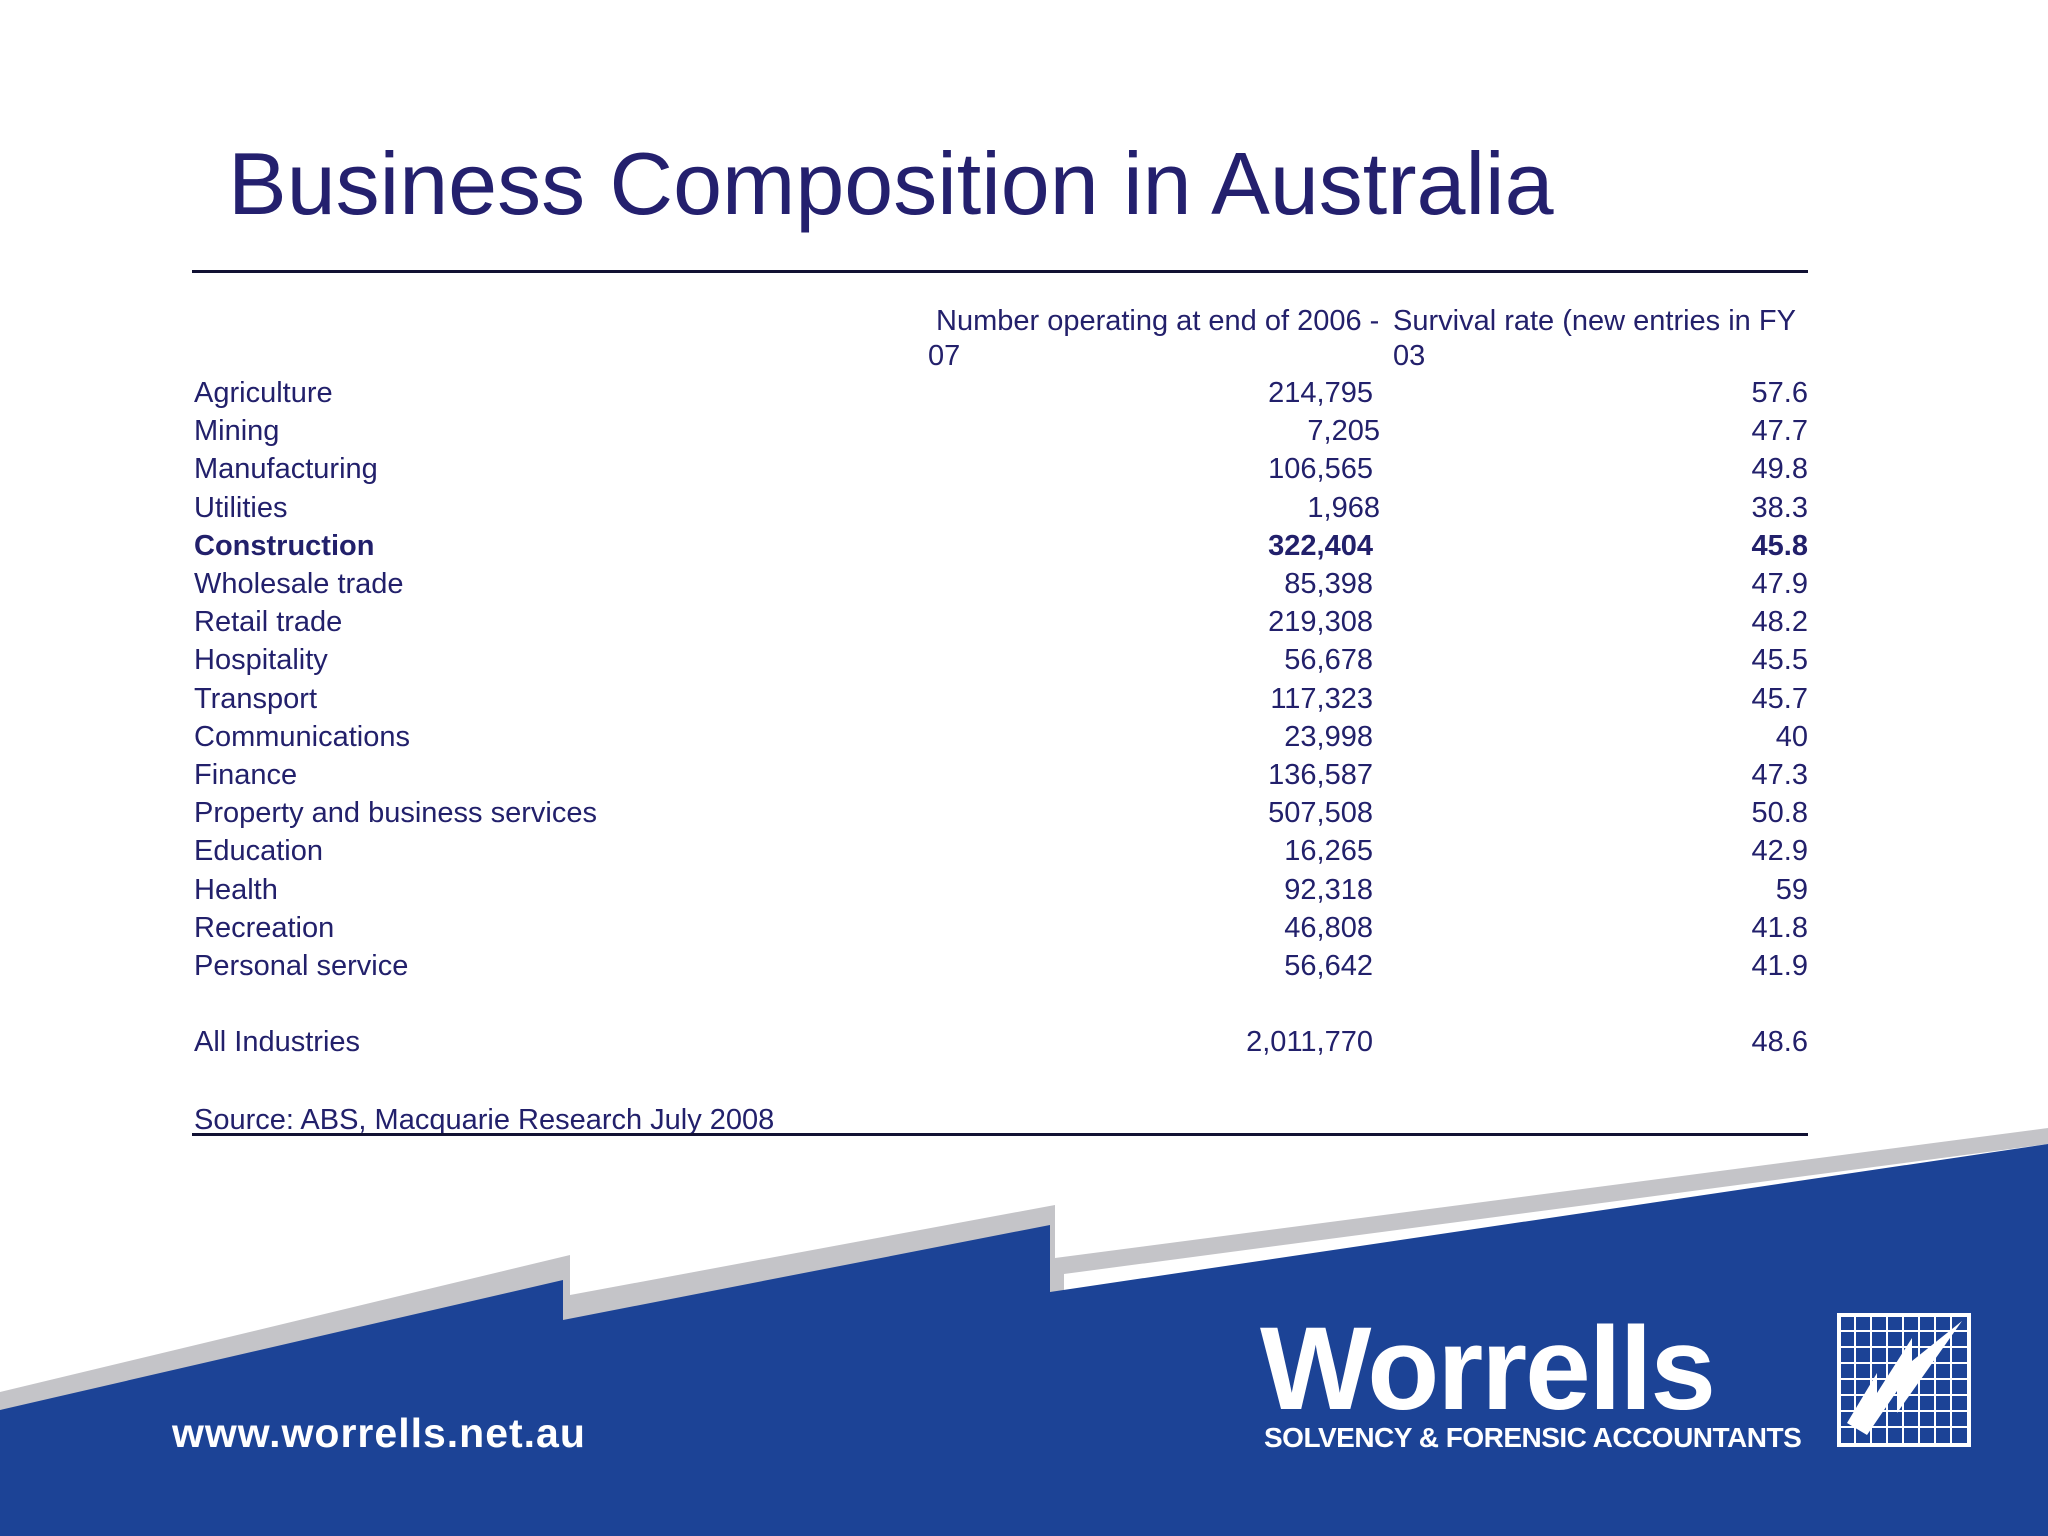 Image resolution: width=2048 pixels, height=1536 pixels. I want to click on title-divider, so click(1000, 271).